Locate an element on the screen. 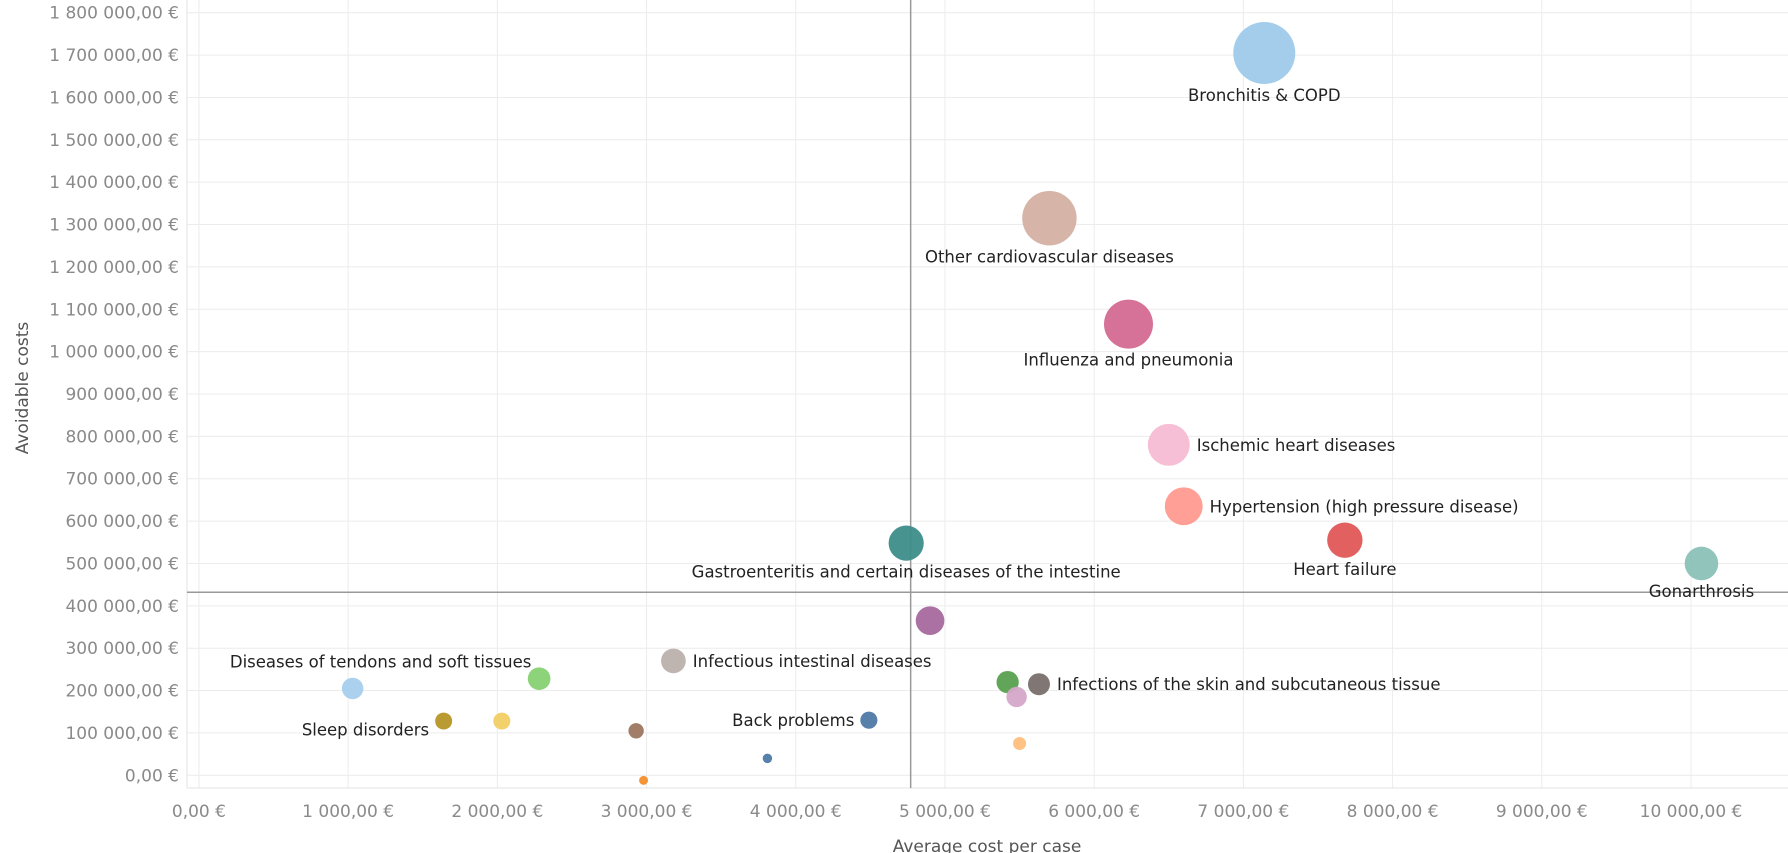 The height and width of the screenshot is (853, 1788). point-label: Infectious intestinal diseases is located at coordinates (812, 661).